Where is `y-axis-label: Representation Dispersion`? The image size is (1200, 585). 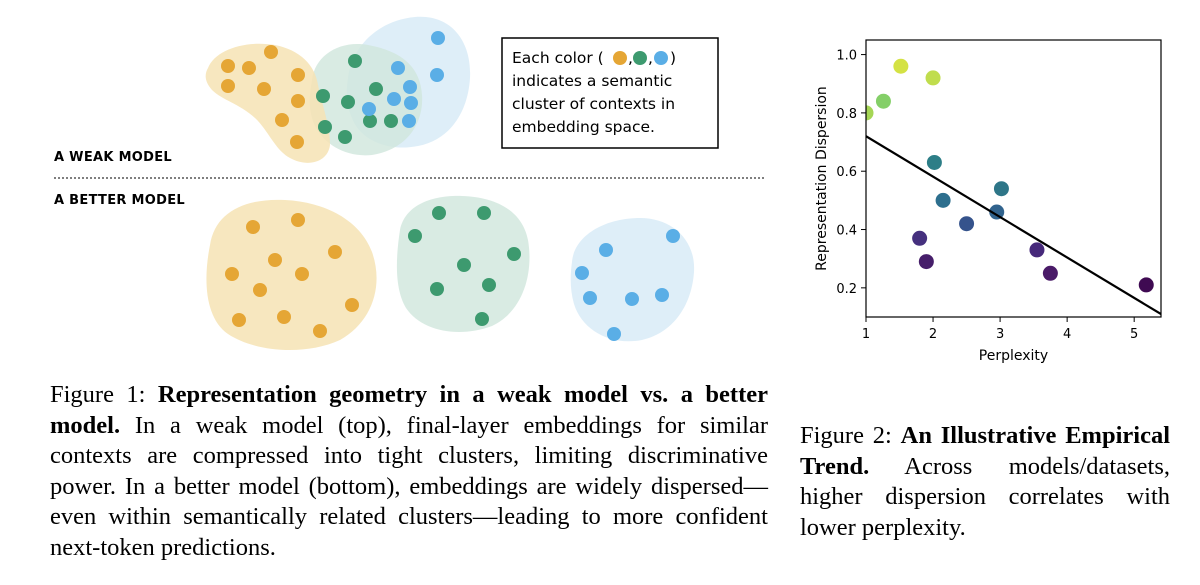
y-axis-label: Representation Dispersion is located at coordinates (822, 178).